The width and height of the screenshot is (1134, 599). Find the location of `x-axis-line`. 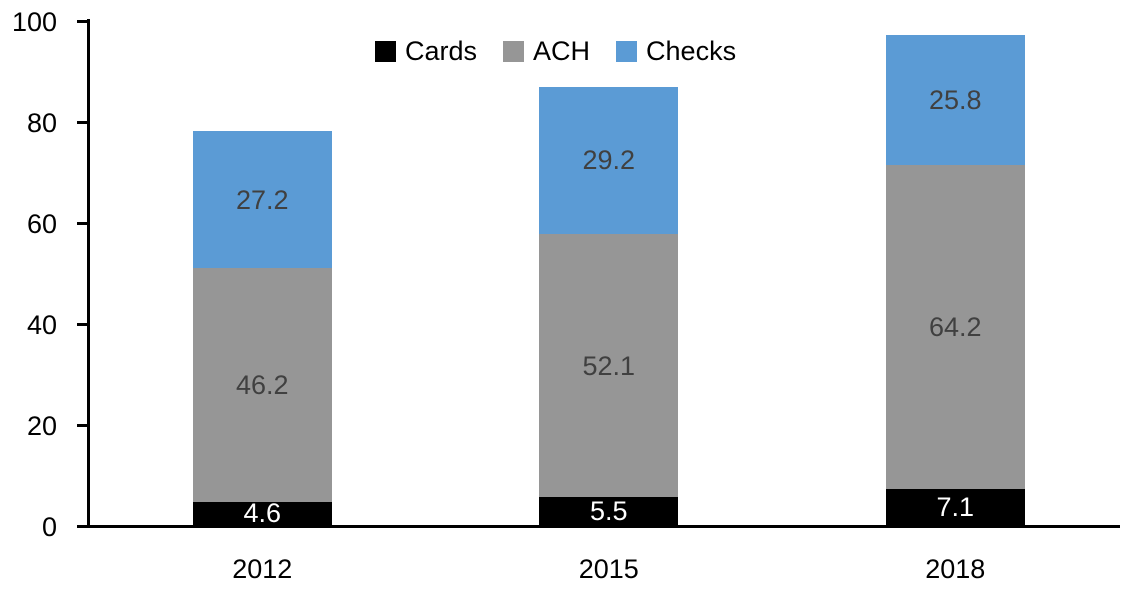

x-axis-line is located at coordinates (598, 526).